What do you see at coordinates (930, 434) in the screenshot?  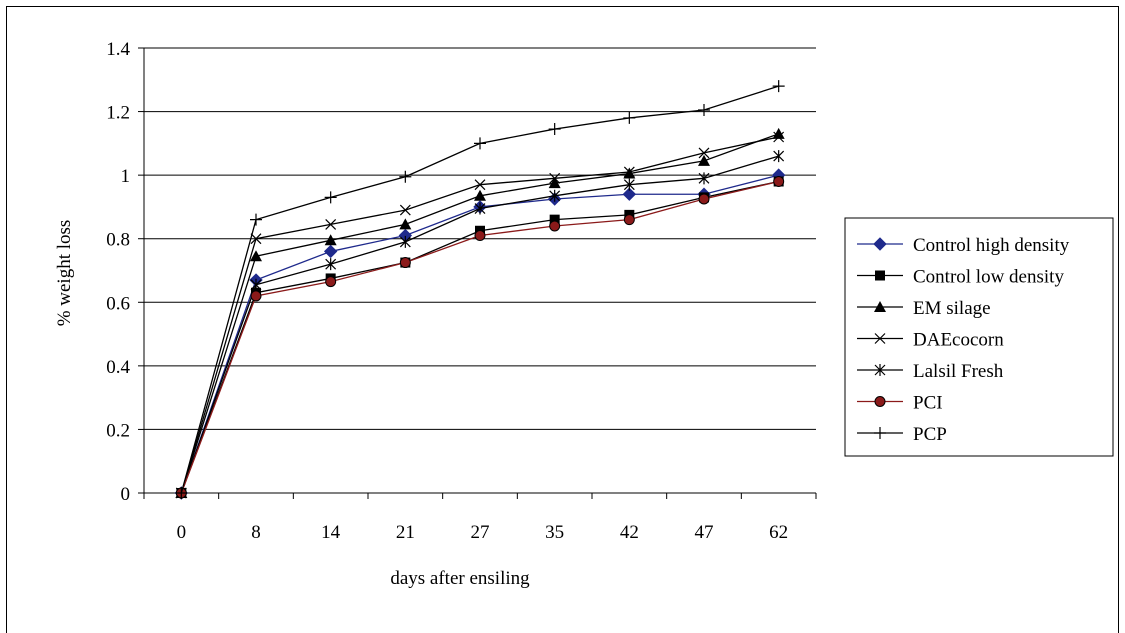 I see `legend-label: PCP` at bounding box center [930, 434].